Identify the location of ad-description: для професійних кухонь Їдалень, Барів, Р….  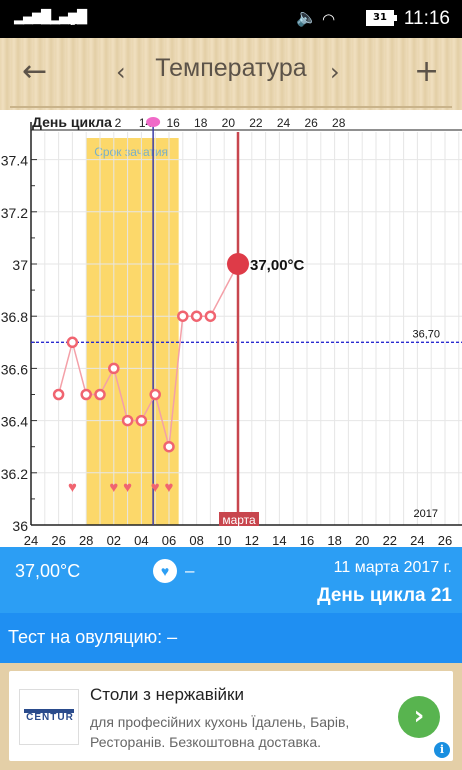
(220, 732).